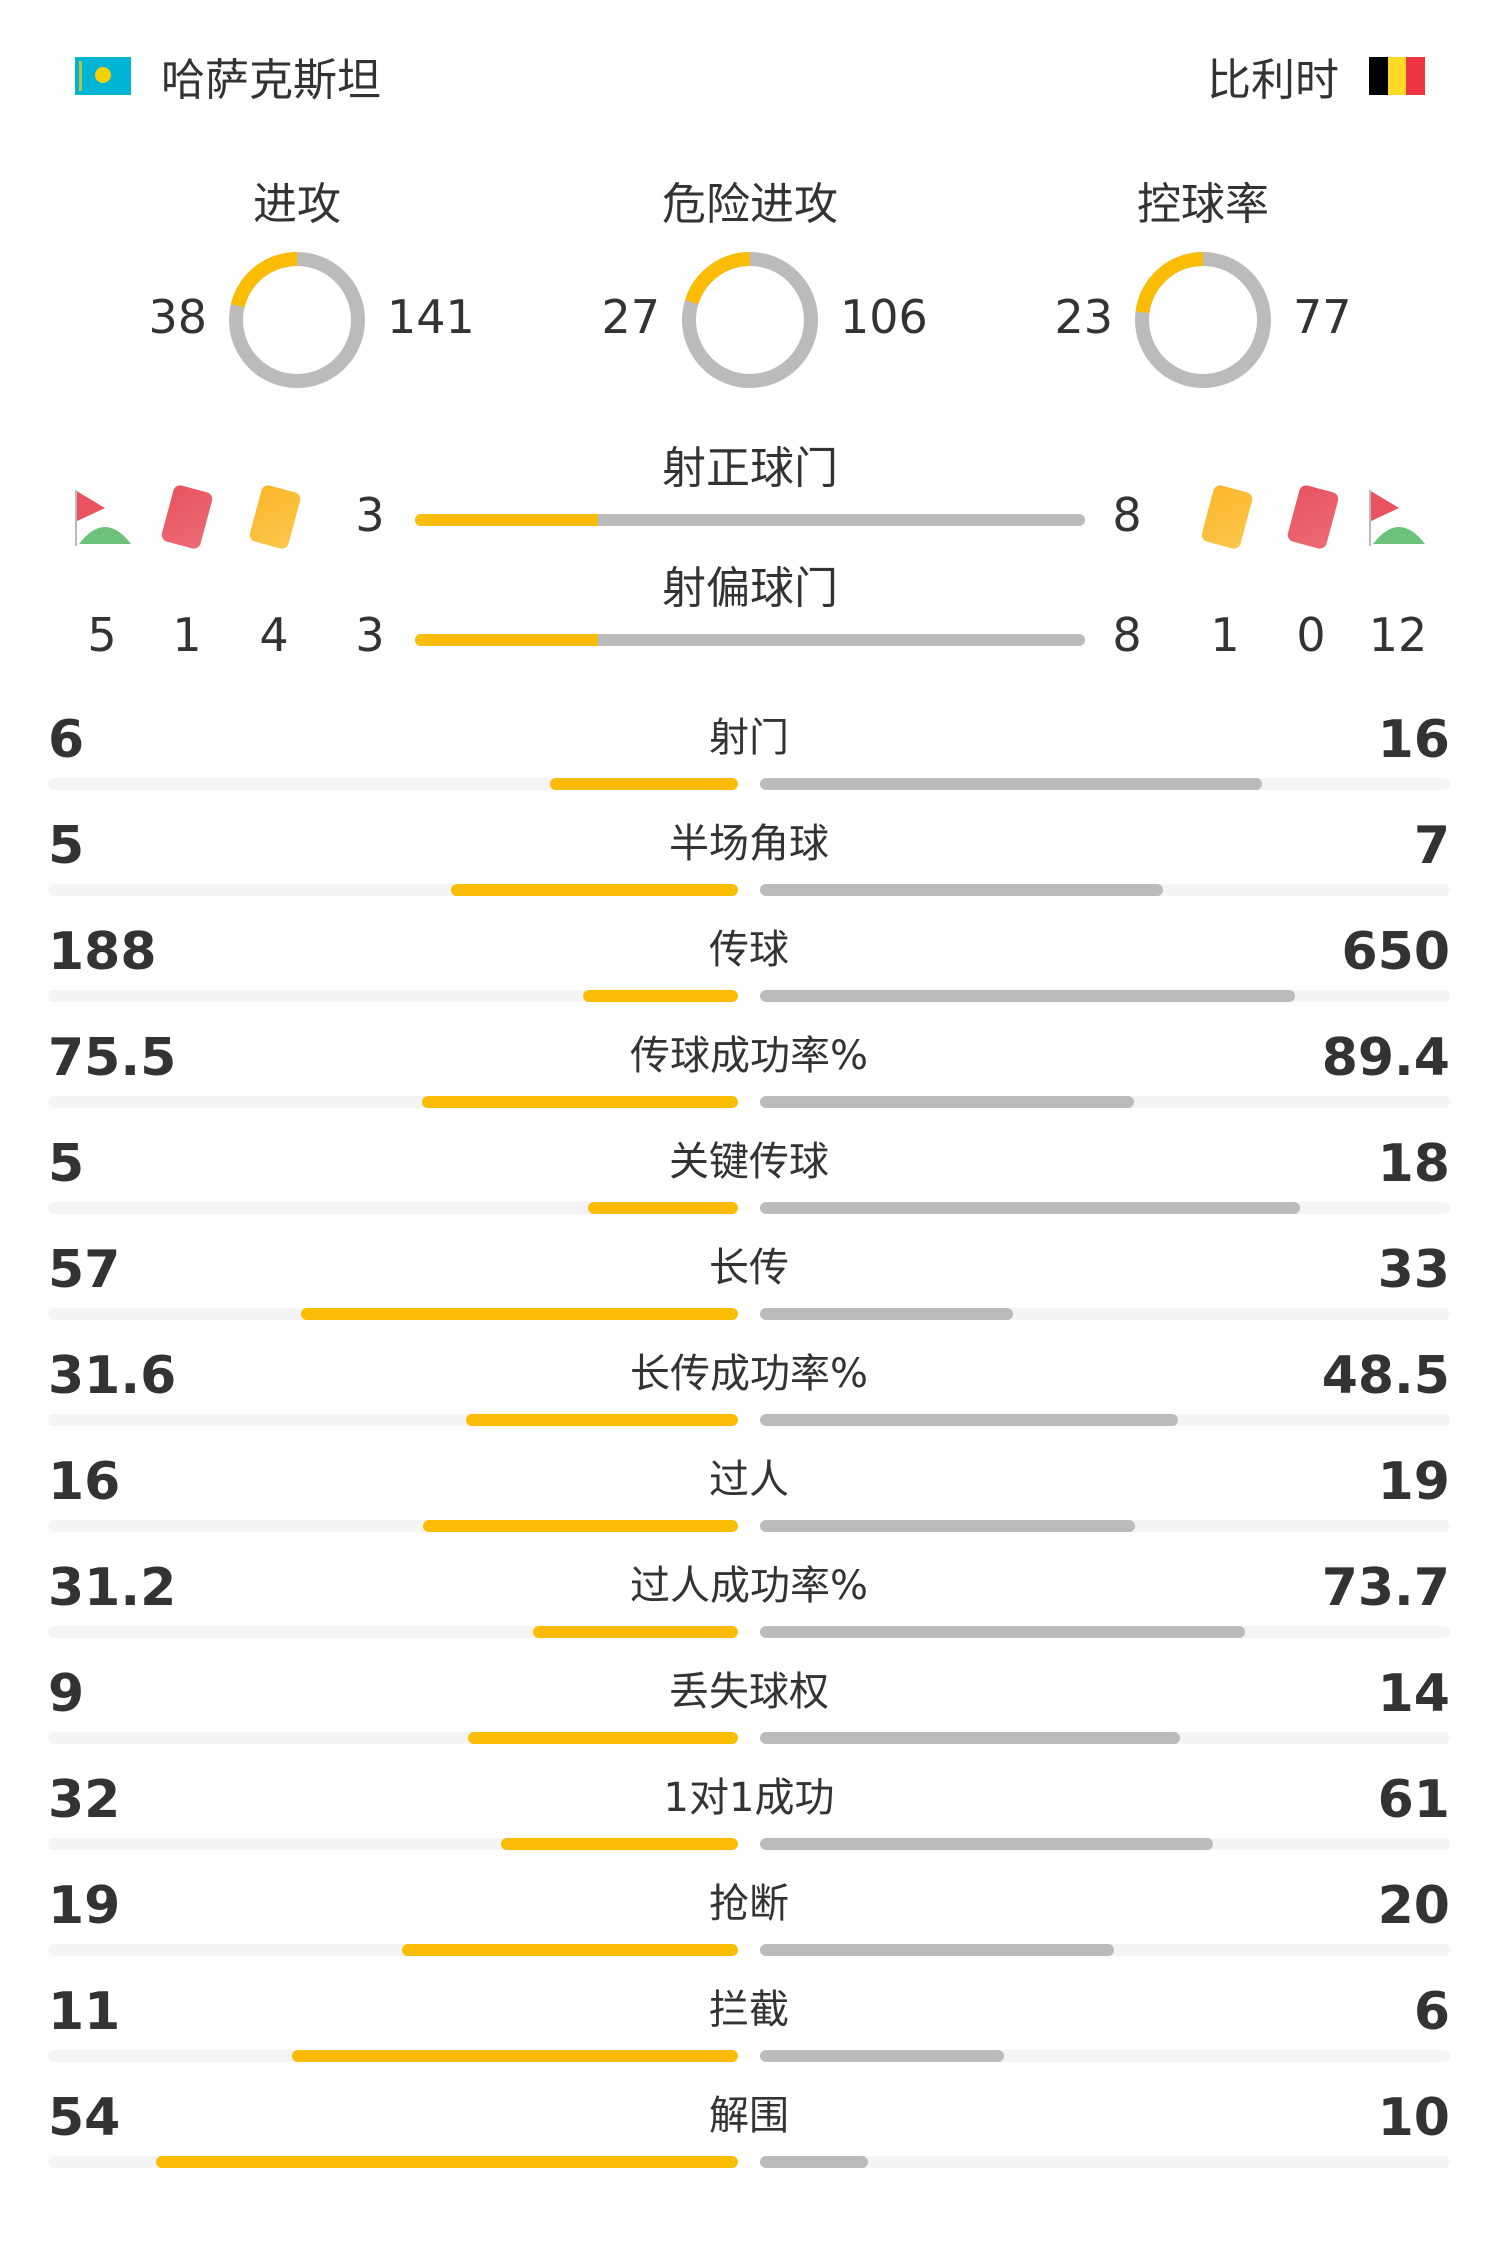 Image resolution: width=1500 pixels, height=2244 pixels. I want to click on stat-label: 长传成功率%, so click(748, 1374).